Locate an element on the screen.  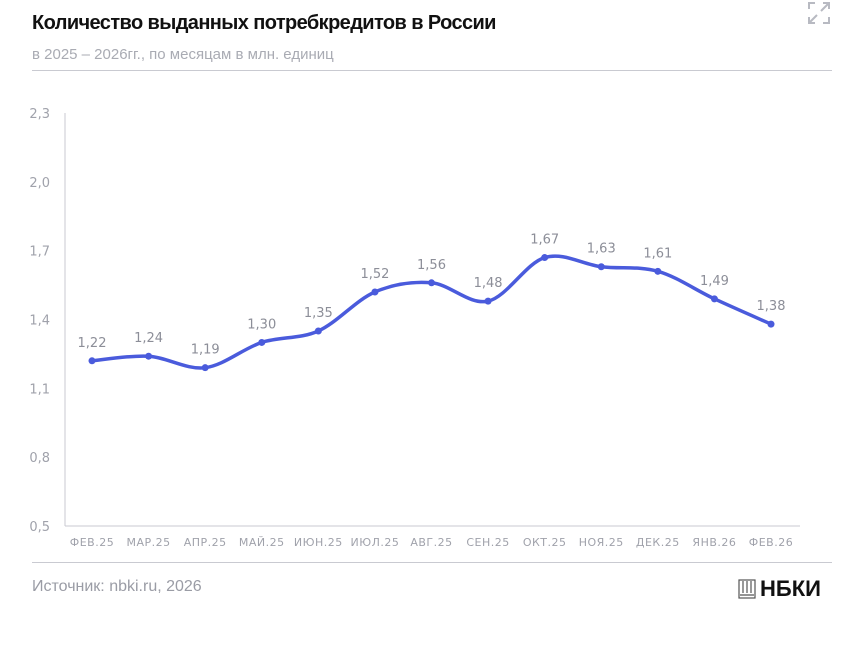
data-label: 1,49 is located at coordinates (714, 281).